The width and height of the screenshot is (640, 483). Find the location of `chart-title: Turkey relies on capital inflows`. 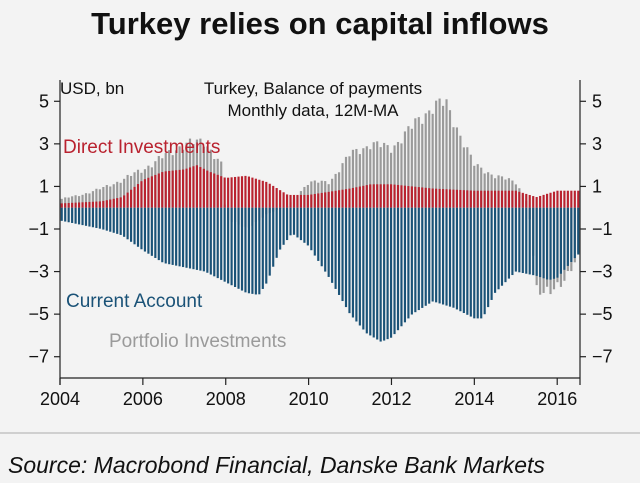

chart-title: Turkey relies on capital inflows is located at coordinates (320, 23).